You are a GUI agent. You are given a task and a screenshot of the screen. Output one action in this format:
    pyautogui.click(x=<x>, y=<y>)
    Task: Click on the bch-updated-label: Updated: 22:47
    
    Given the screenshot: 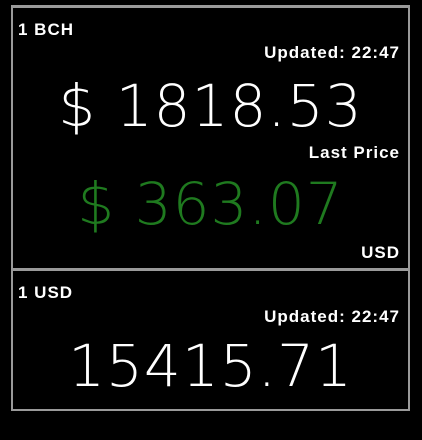 What is the action you would take?
    pyautogui.click(x=332, y=52)
    